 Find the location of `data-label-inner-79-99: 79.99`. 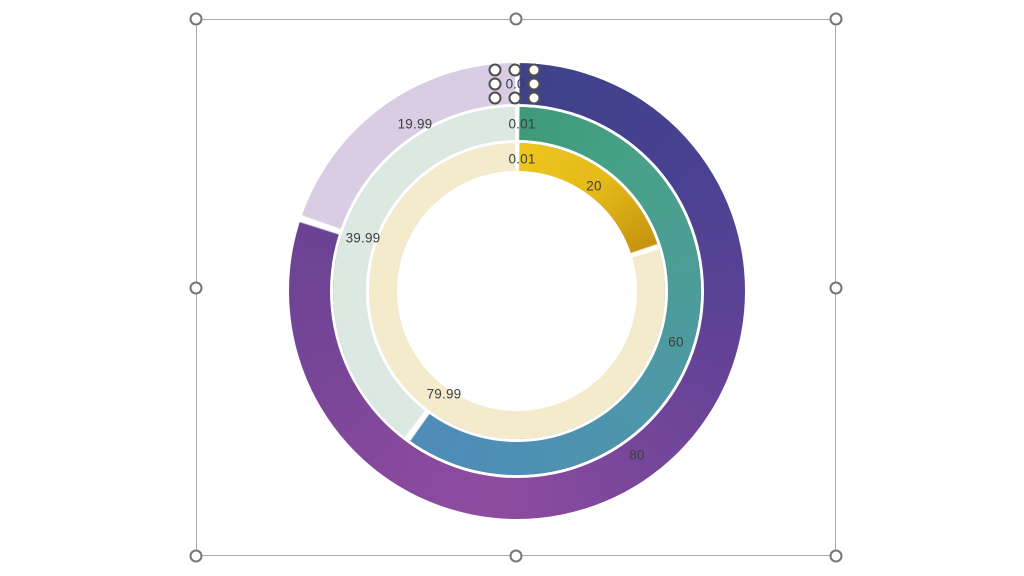

data-label-inner-79-99: 79.99 is located at coordinates (444, 394).